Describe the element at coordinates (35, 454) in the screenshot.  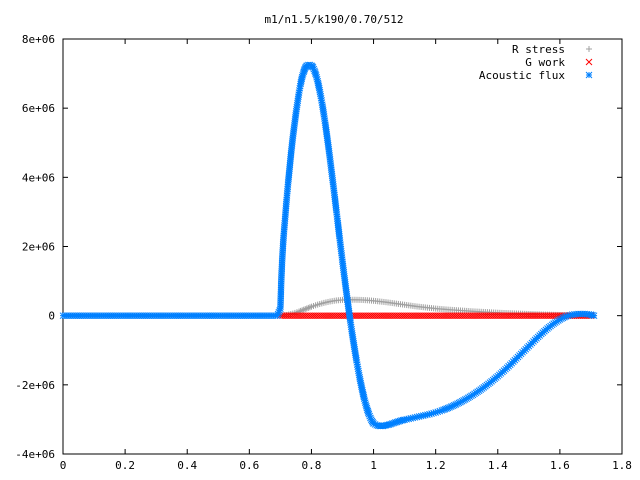
I see `y-tick-label: -4e+06` at that location.